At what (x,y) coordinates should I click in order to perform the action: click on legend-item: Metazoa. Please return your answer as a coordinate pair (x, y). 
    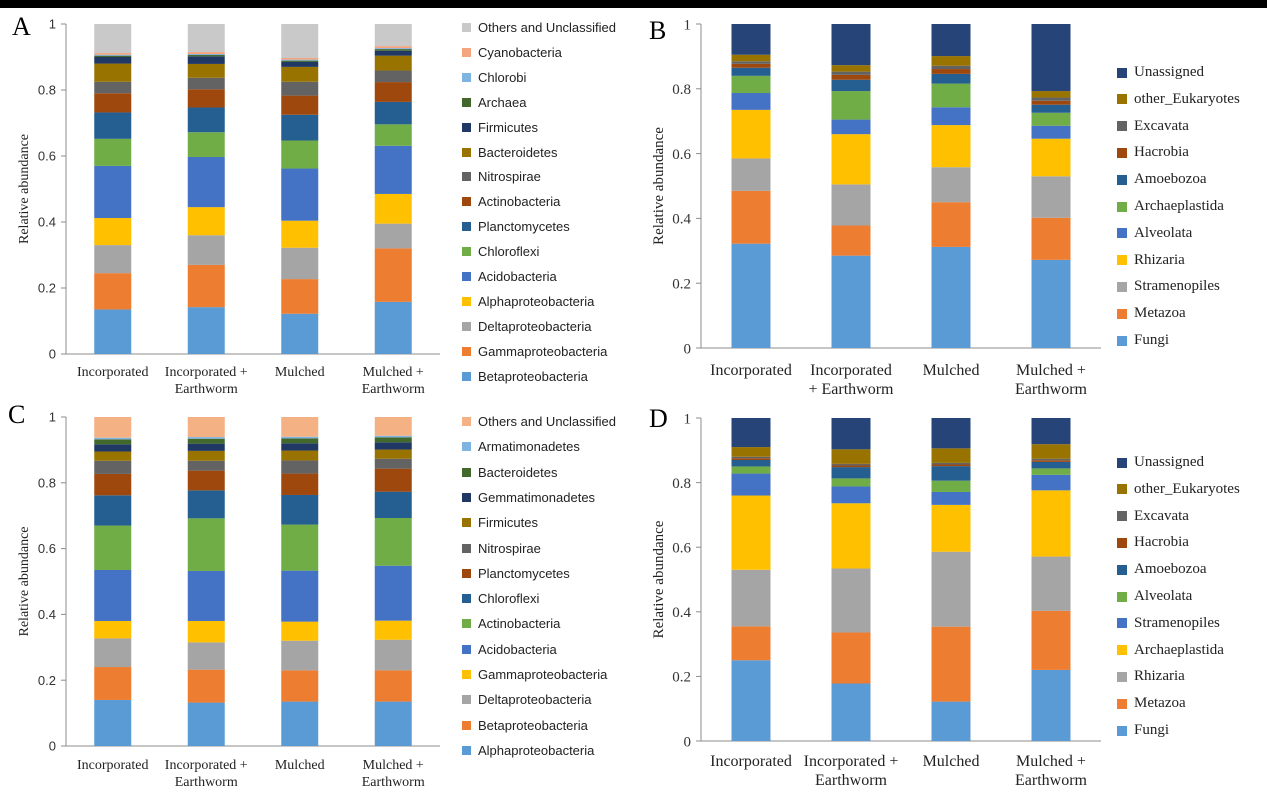
    Looking at the image, I should click on (1151, 313).